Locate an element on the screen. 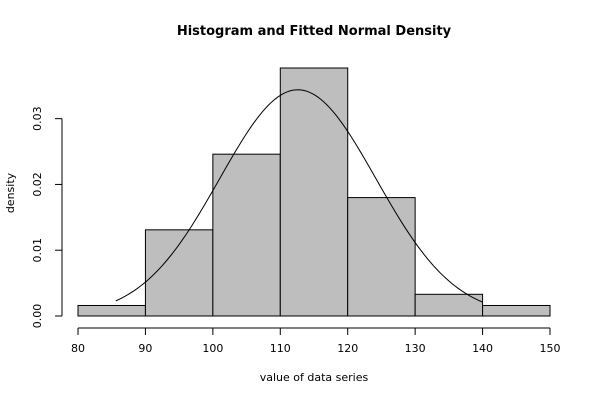 This screenshot has height=400, width=599. x-axis-label: value of data series is located at coordinates (314, 377).